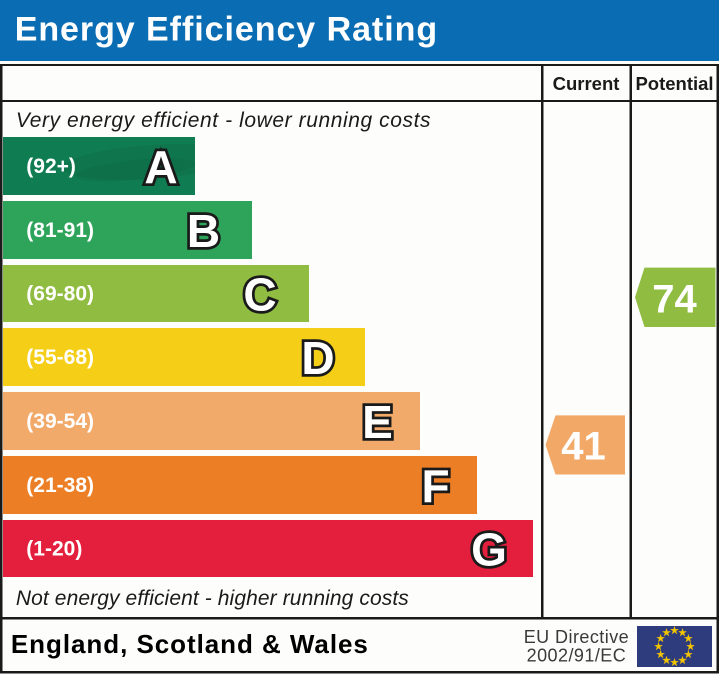 Image resolution: width=719 pixels, height=675 pixels. I want to click on svg-text: (92+), so click(51, 166).